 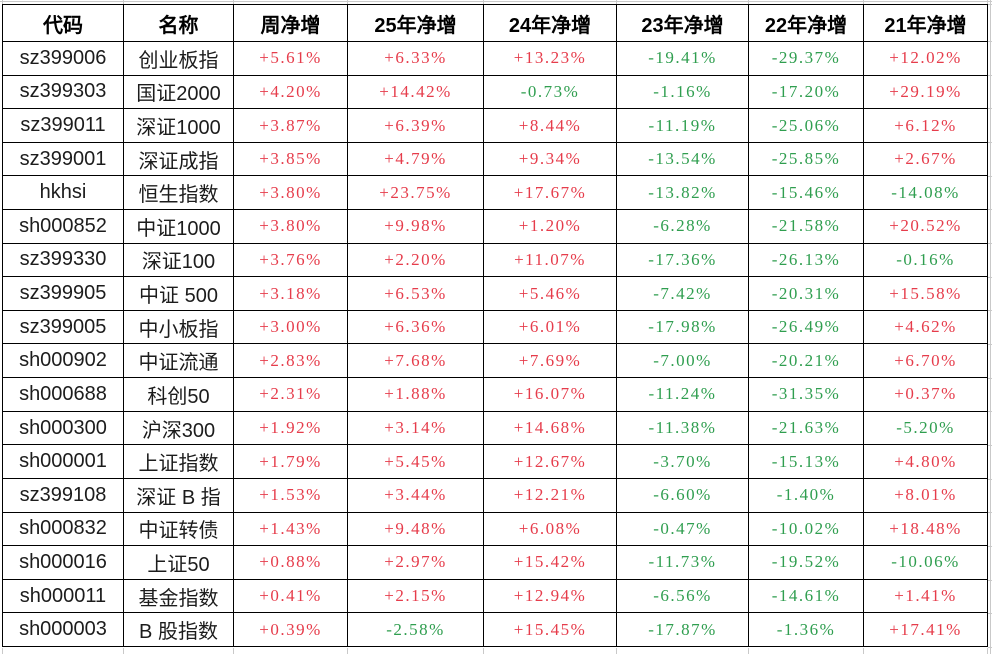 What do you see at coordinates (925, 193) in the screenshot?
I see `cell-value: -14.08%` at bounding box center [925, 193].